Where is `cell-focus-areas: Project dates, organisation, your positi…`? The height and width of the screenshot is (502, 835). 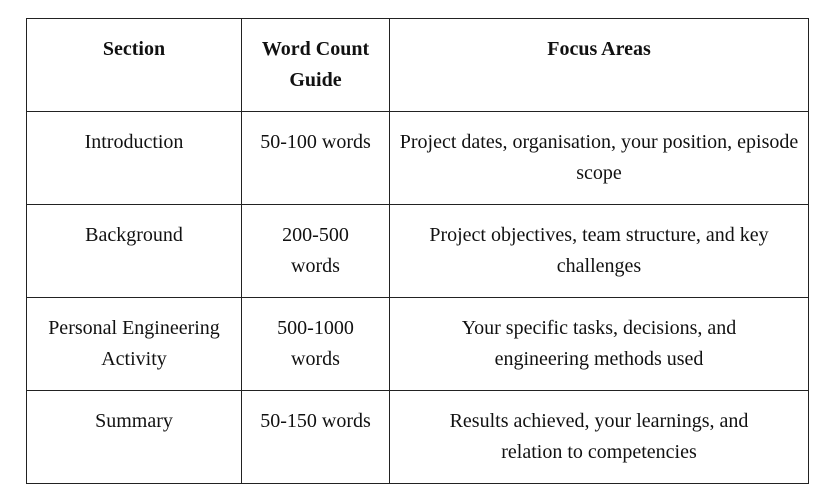 cell-focus-areas: Project dates, organisation, your positi… is located at coordinates (599, 158).